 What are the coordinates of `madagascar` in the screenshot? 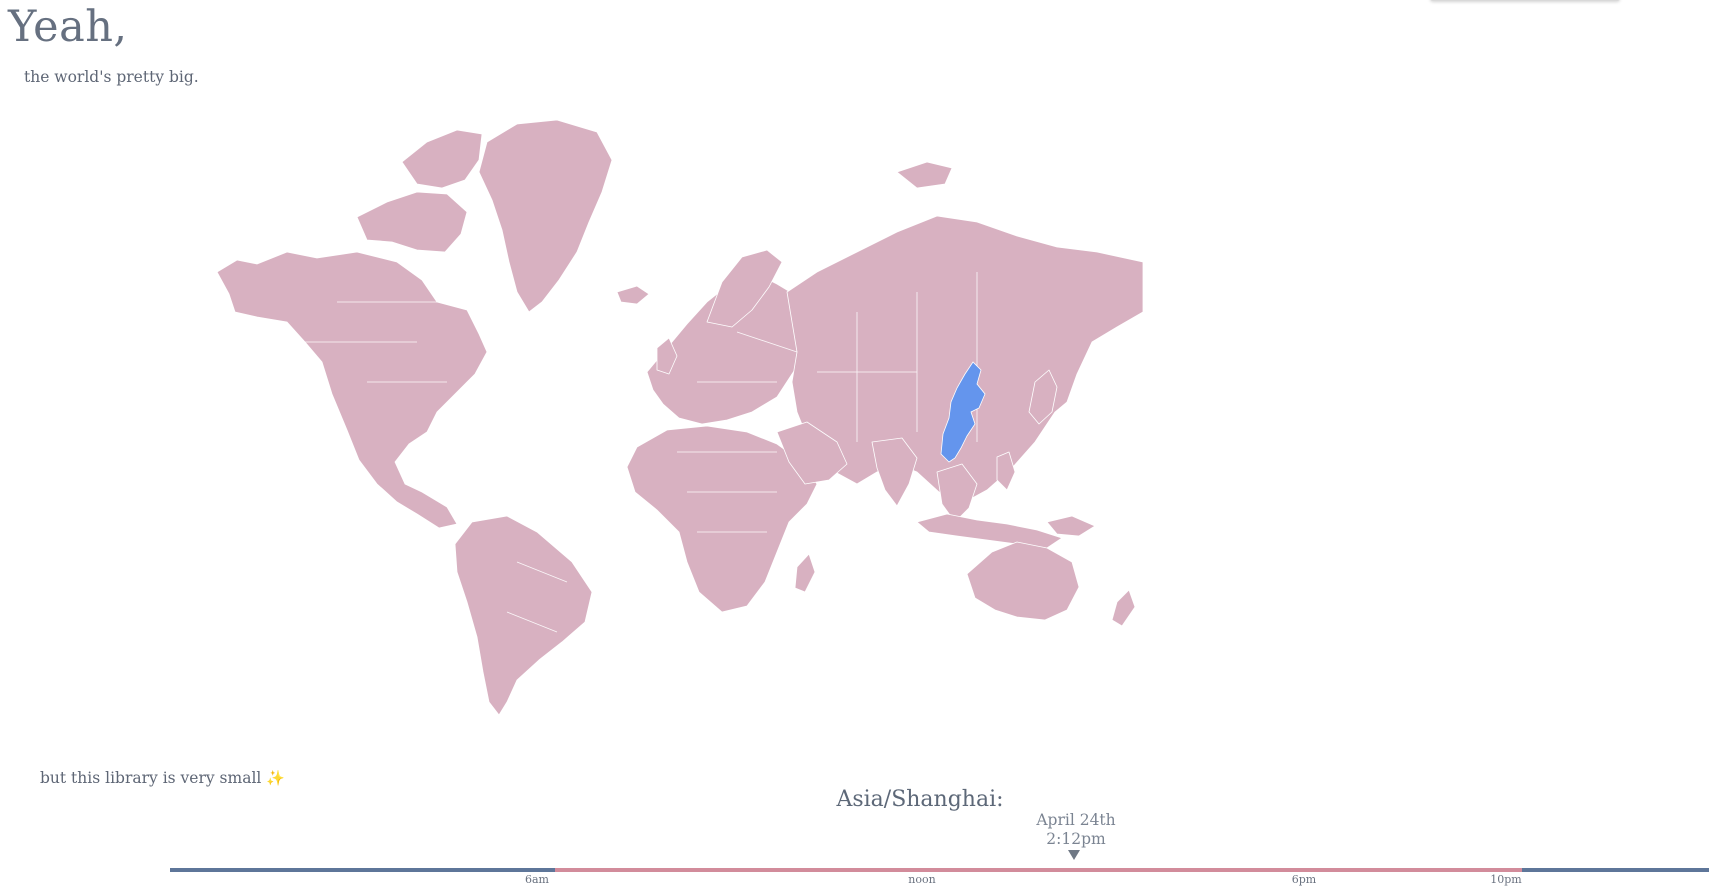 It's located at (805, 573).